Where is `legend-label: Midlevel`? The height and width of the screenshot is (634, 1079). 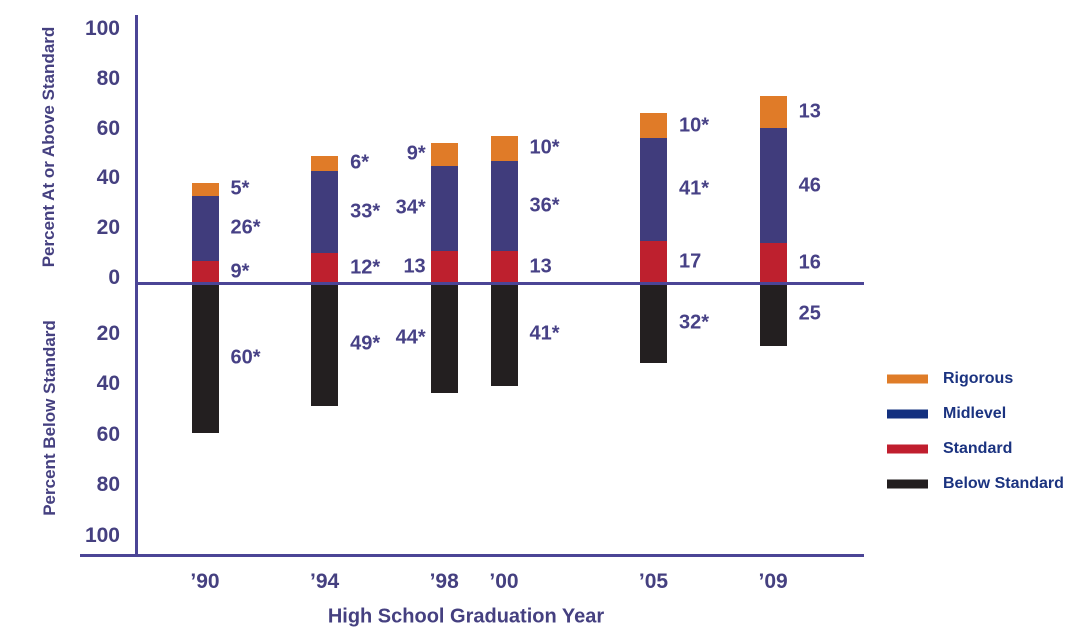
legend-label: Midlevel is located at coordinates (975, 413).